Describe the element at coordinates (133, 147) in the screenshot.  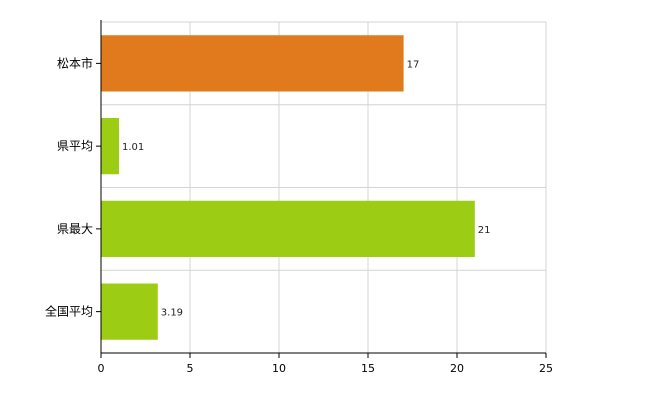
I see `data-label-1: 1.01` at that location.